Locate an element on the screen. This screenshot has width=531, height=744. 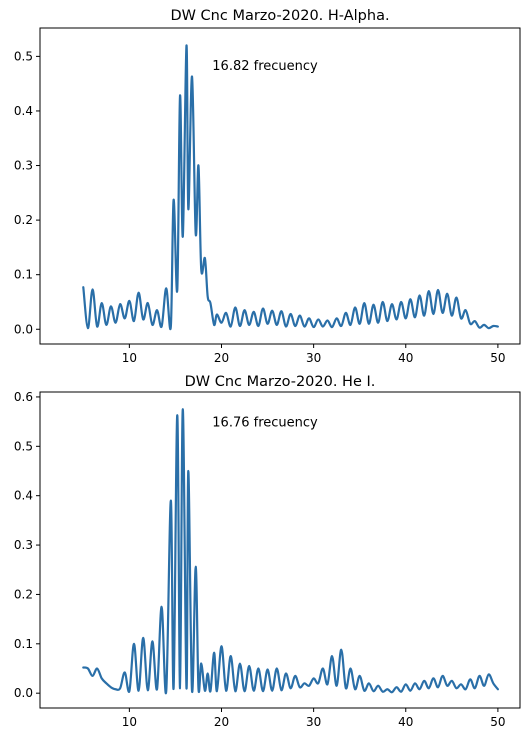
frequency-annotation: 16.76 frecuency is located at coordinates (265, 423).